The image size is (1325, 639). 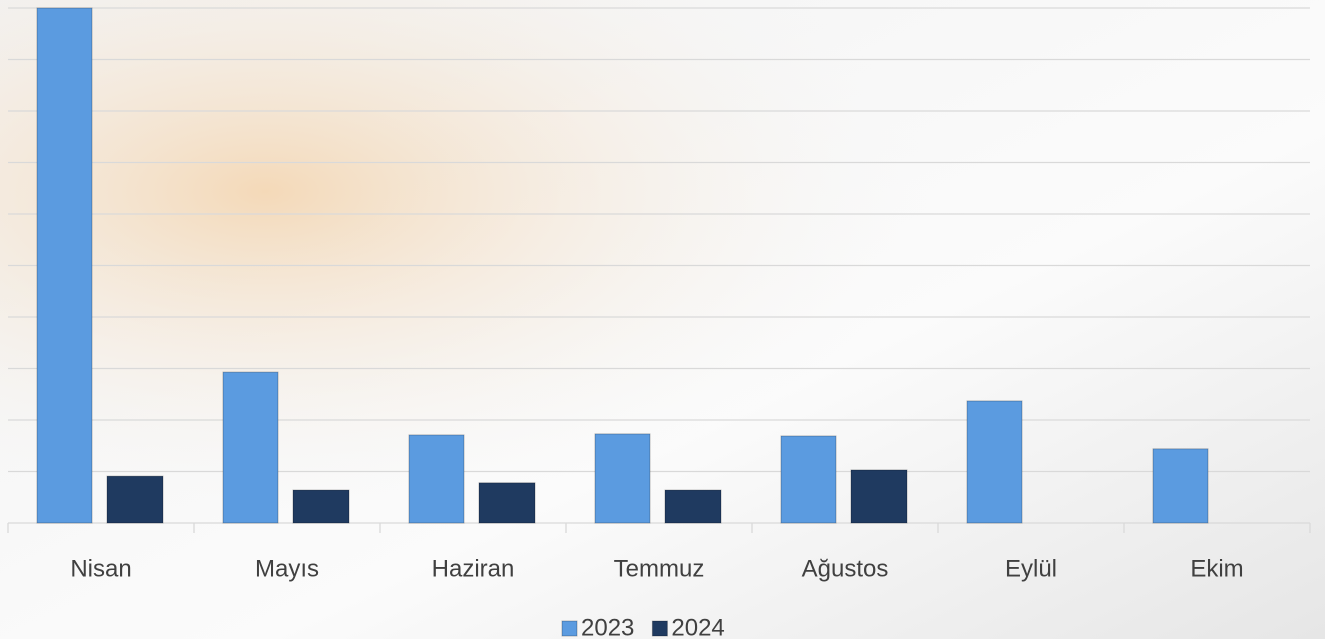 What do you see at coordinates (845, 568) in the screenshot?
I see `x-tick-label: Ağustos` at bounding box center [845, 568].